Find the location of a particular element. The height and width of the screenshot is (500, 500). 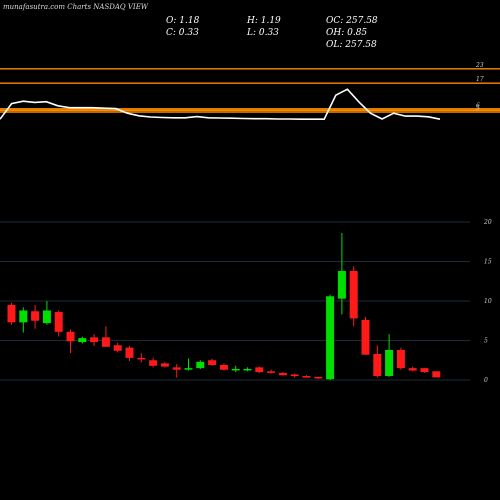

close-value: C: 0.33 is located at coordinates (182, 33).